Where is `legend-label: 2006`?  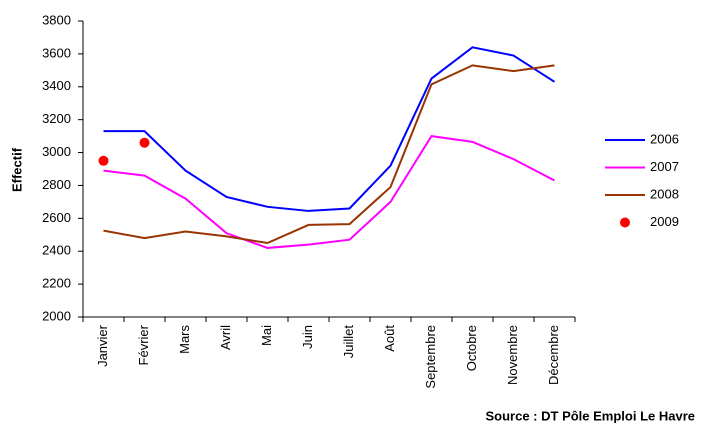 legend-label: 2006 is located at coordinates (664, 138).